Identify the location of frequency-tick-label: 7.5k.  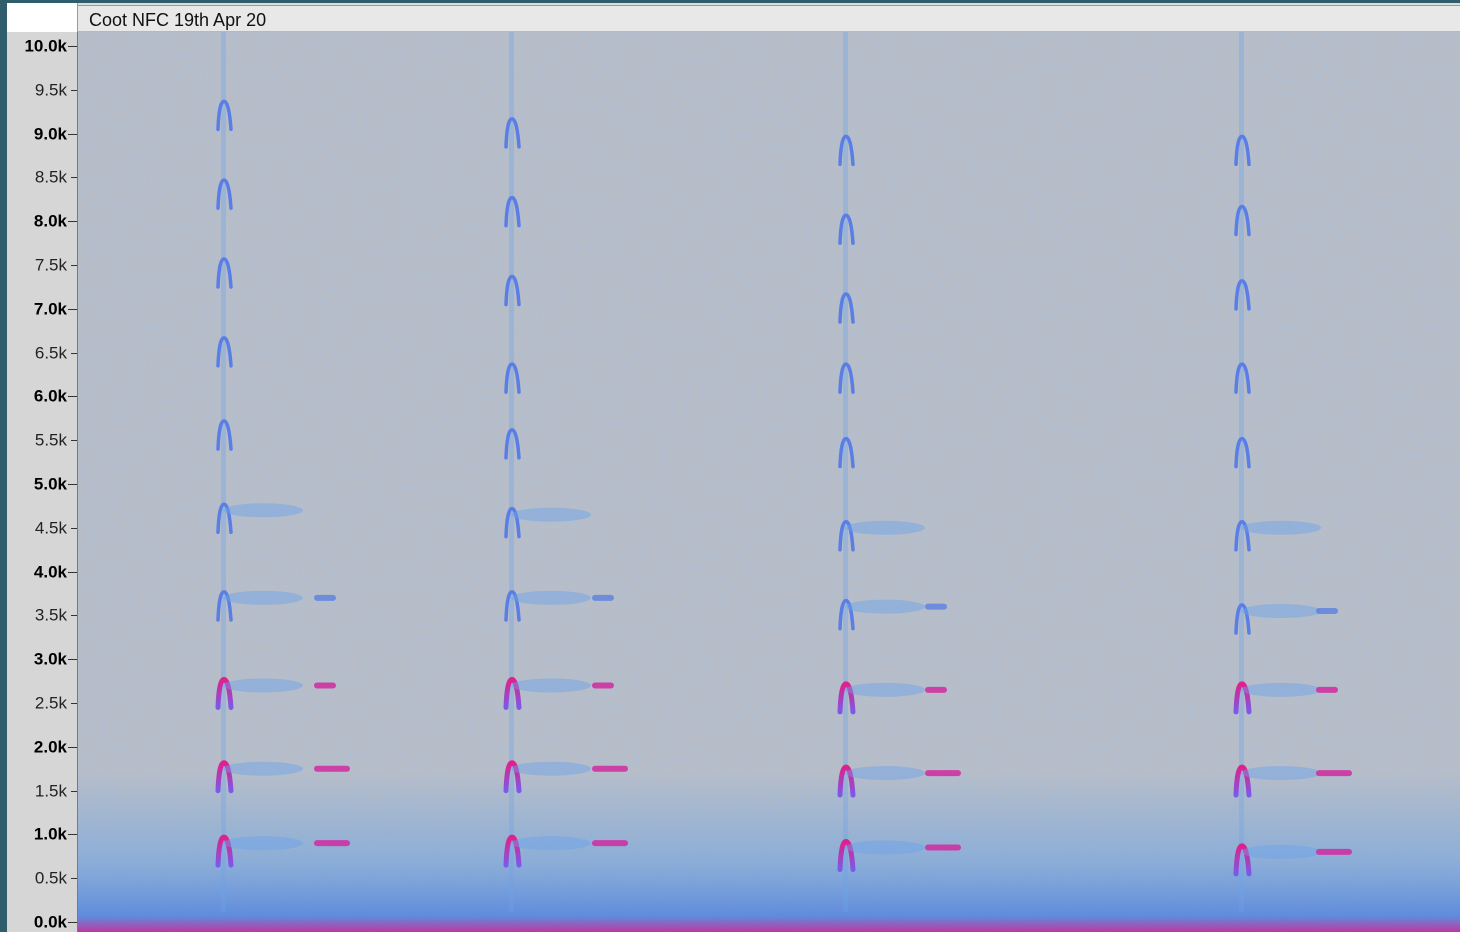
(50, 265).